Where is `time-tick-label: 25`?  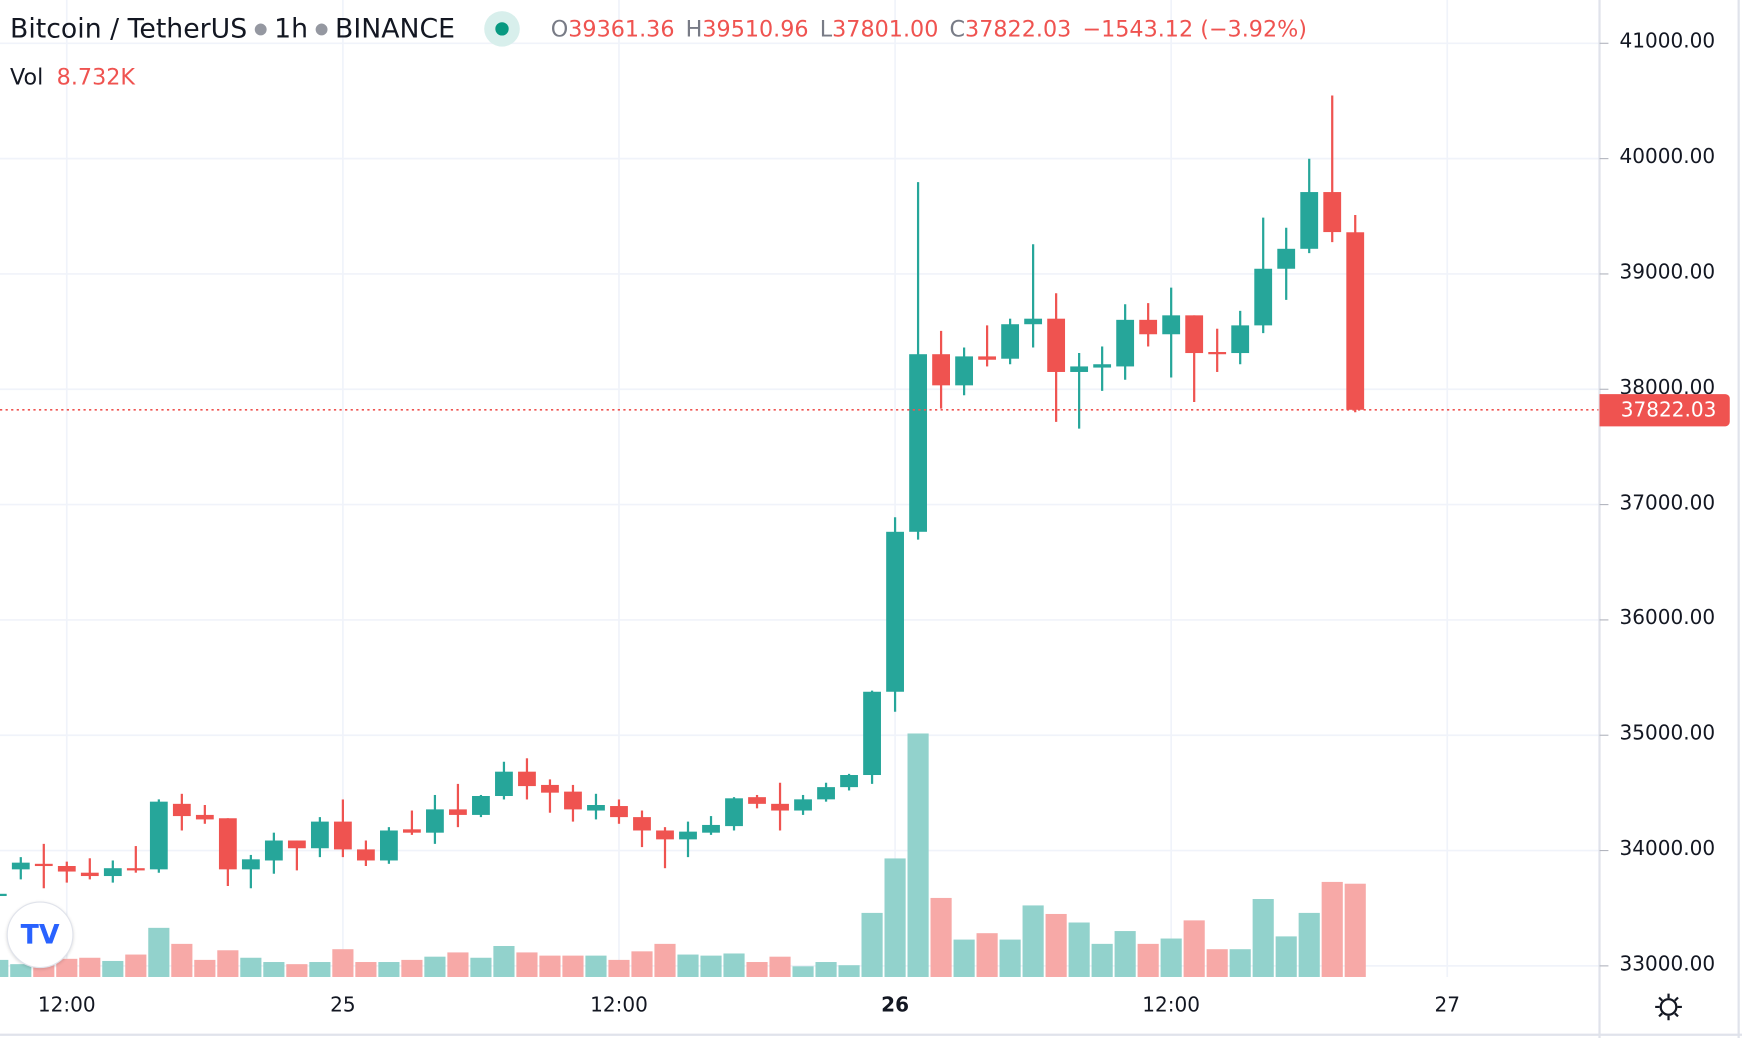 time-tick-label: 25 is located at coordinates (343, 1005).